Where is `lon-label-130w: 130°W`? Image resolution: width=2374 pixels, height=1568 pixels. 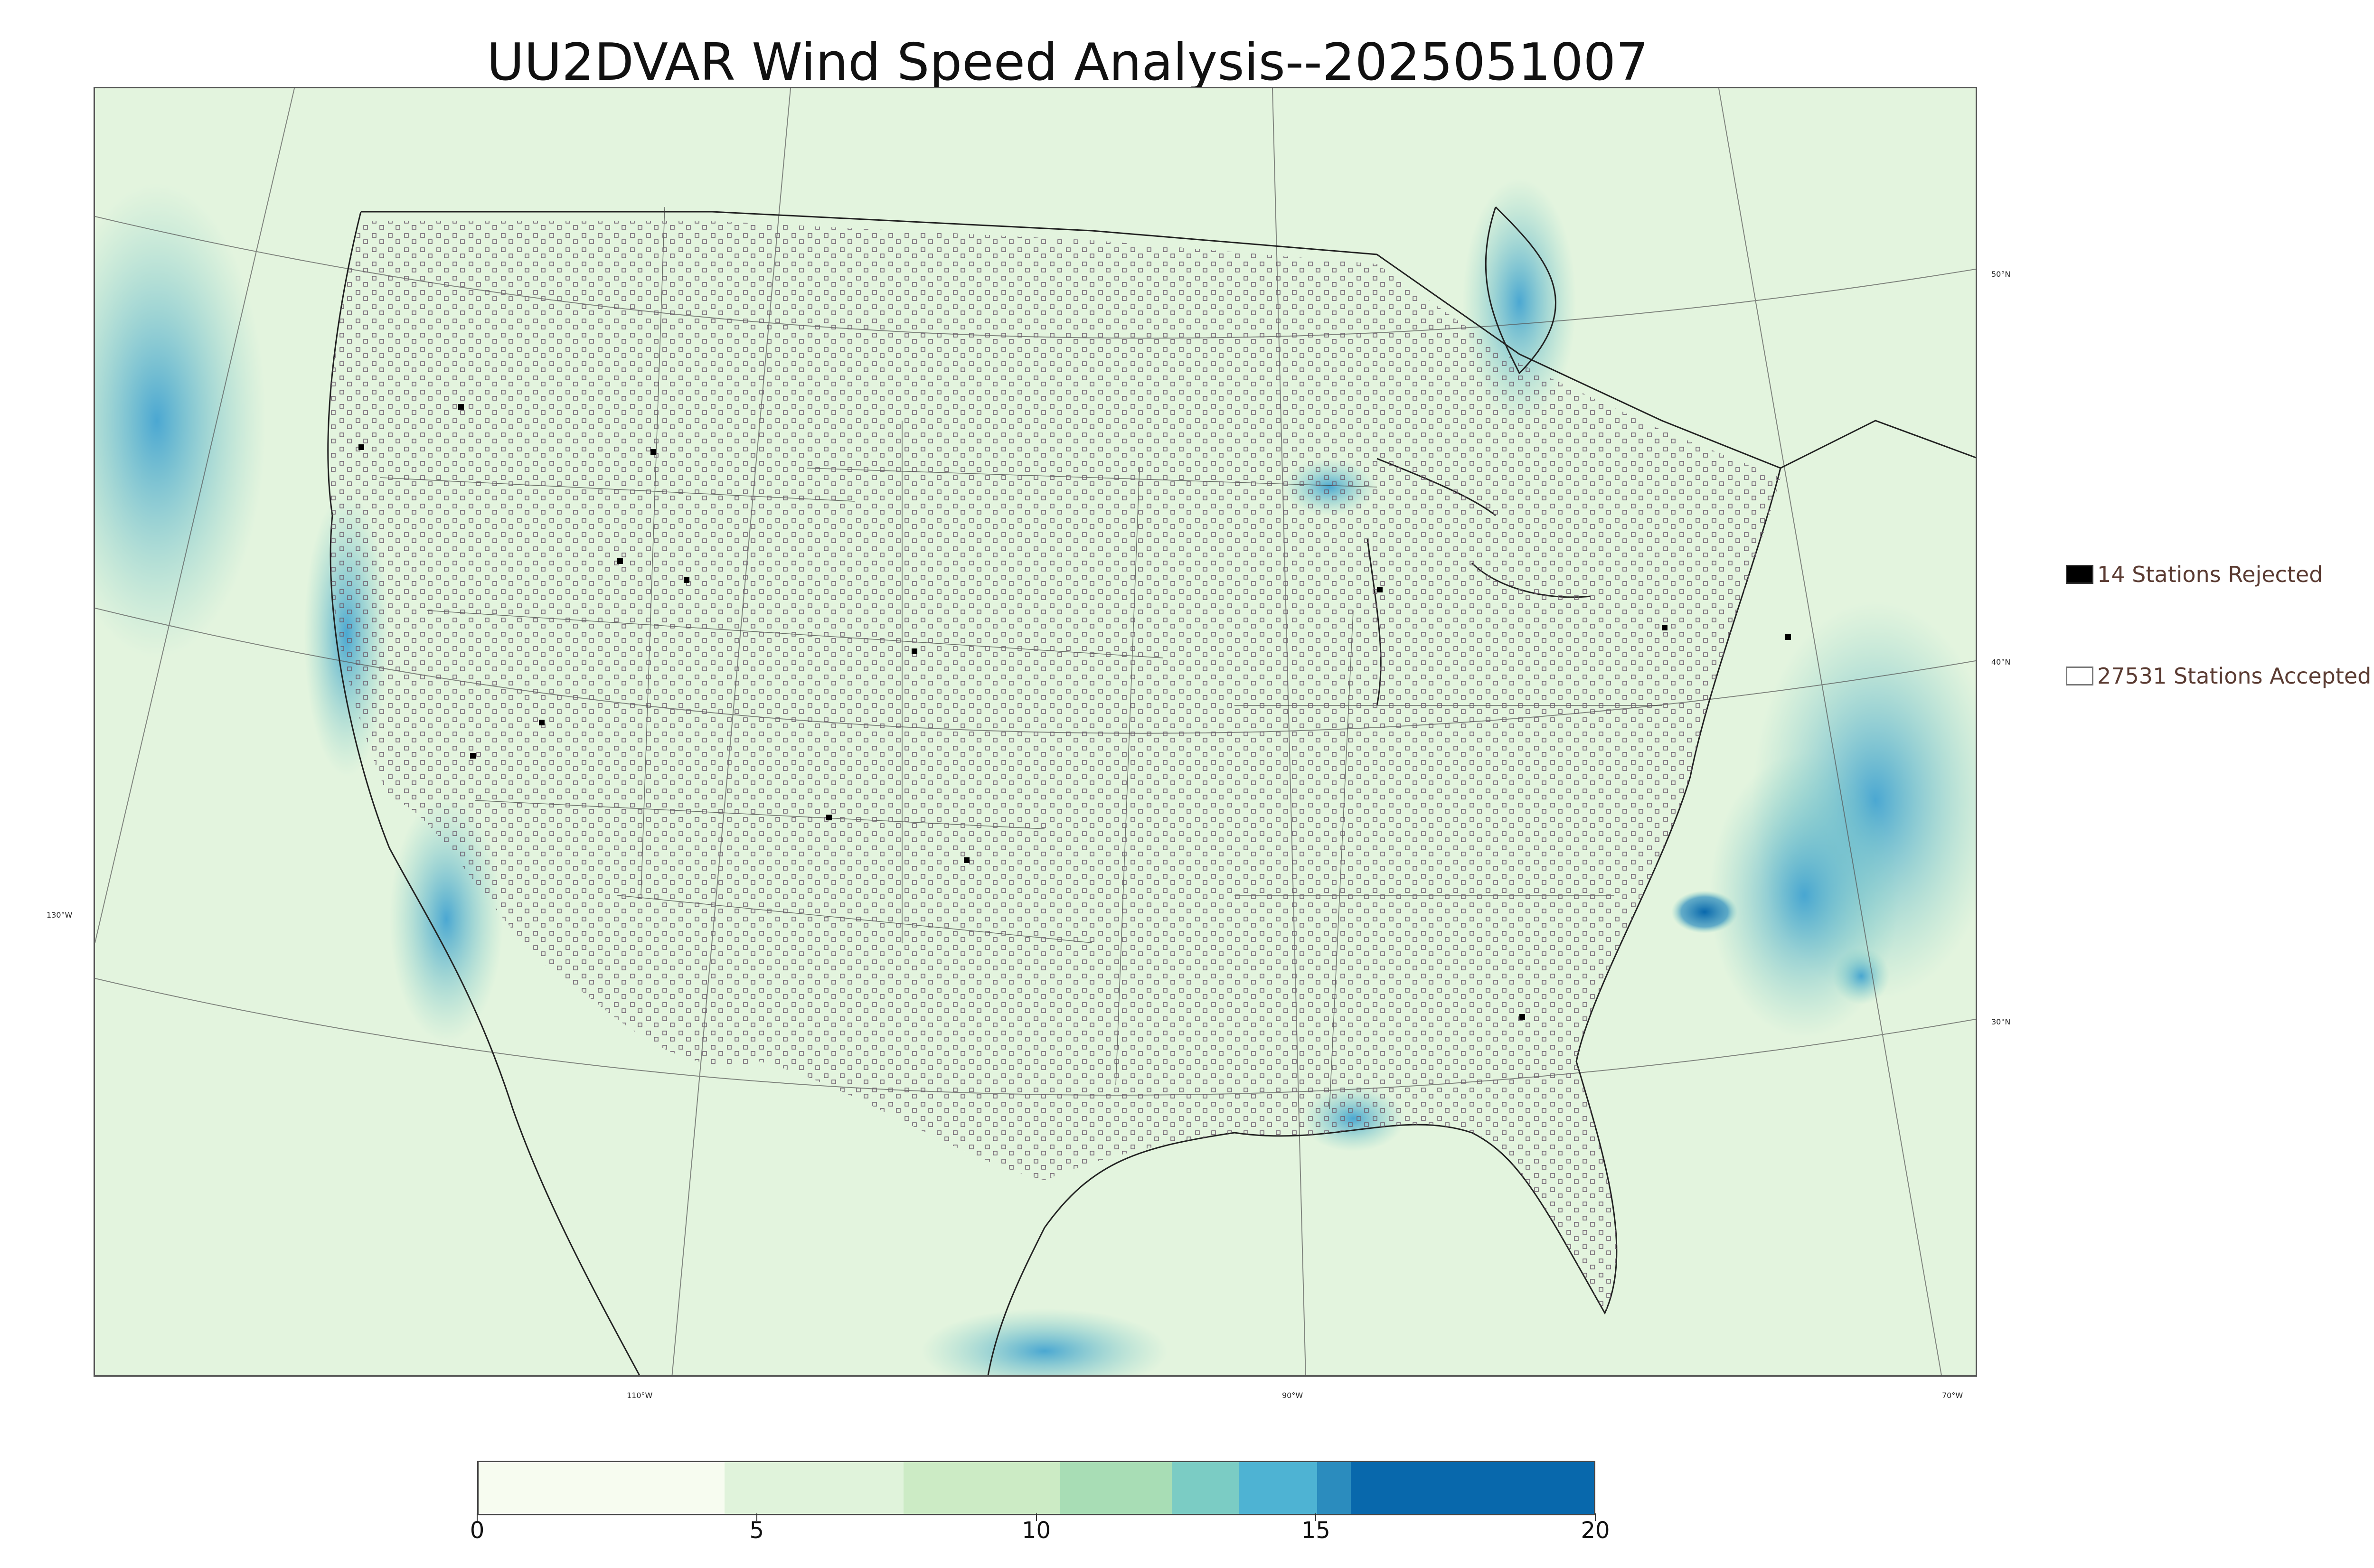 lon-label-130w: 130°W is located at coordinates (60, 915).